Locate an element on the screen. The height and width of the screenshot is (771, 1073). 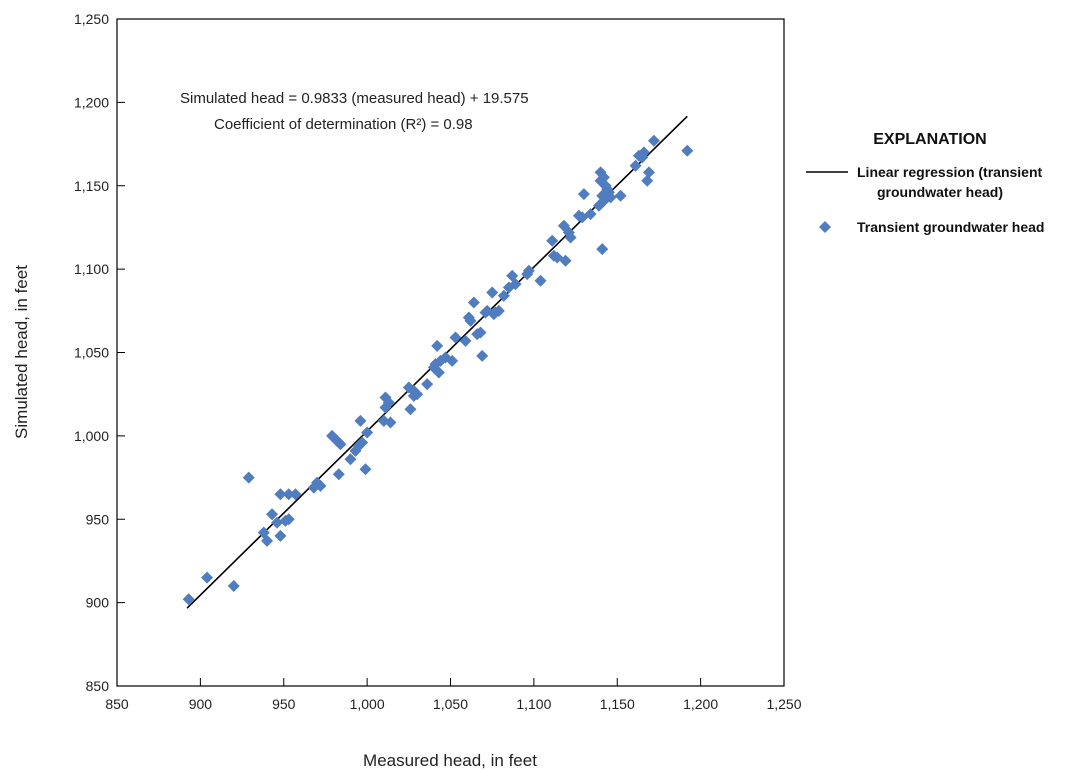
x-tick-label: 1,250 is located at coordinates (783, 704).